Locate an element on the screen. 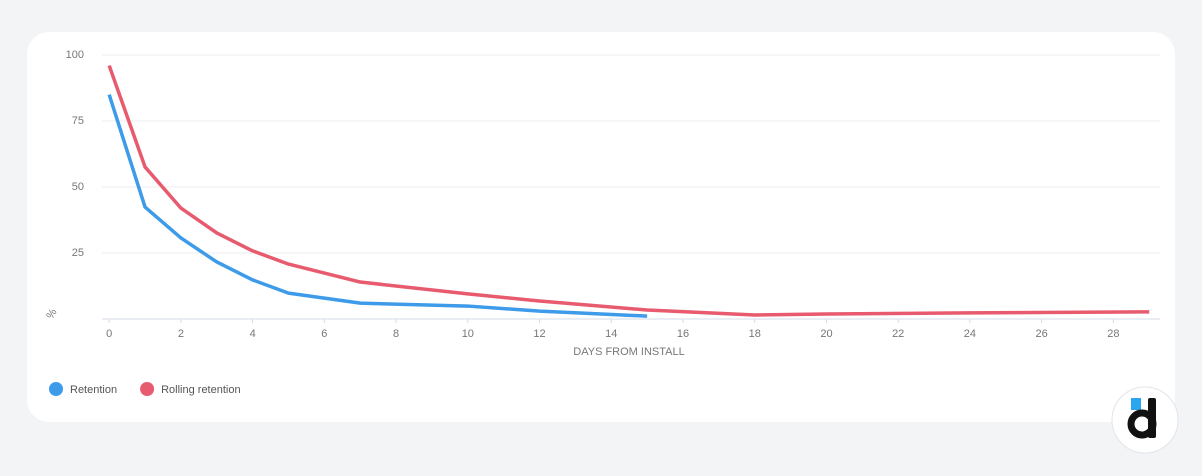 This screenshot has width=1202, height=476. legend-label: Retention is located at coordinates (93, 390).